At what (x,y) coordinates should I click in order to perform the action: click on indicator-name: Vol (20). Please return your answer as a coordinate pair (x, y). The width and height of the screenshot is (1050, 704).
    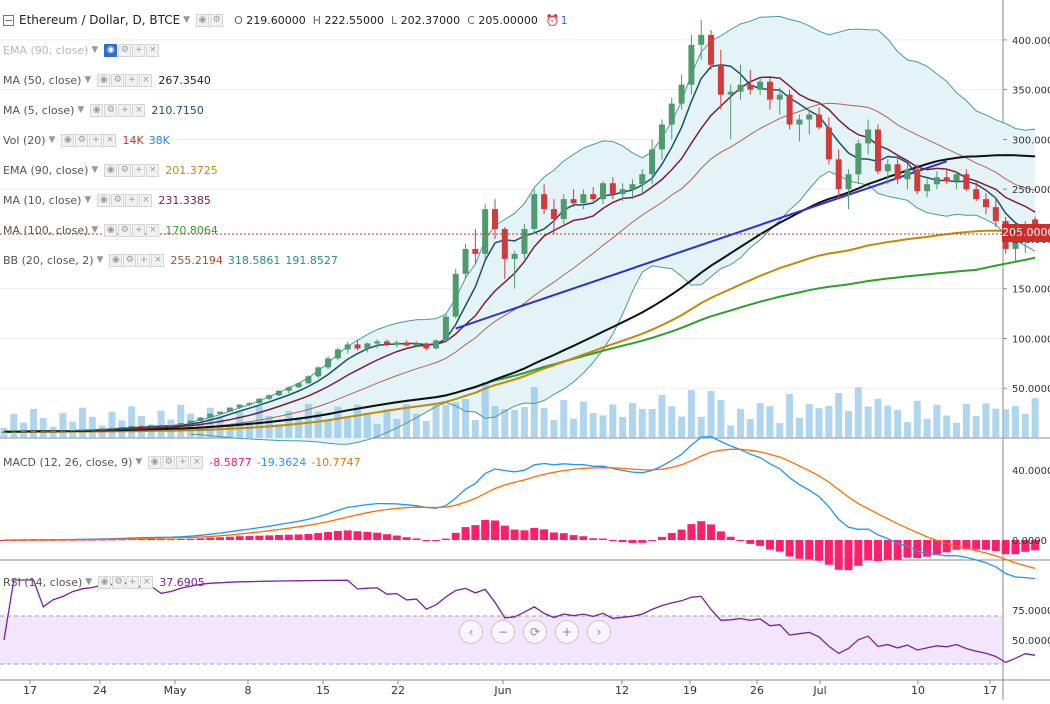
    Looking at the image, I should click on (24, 140).